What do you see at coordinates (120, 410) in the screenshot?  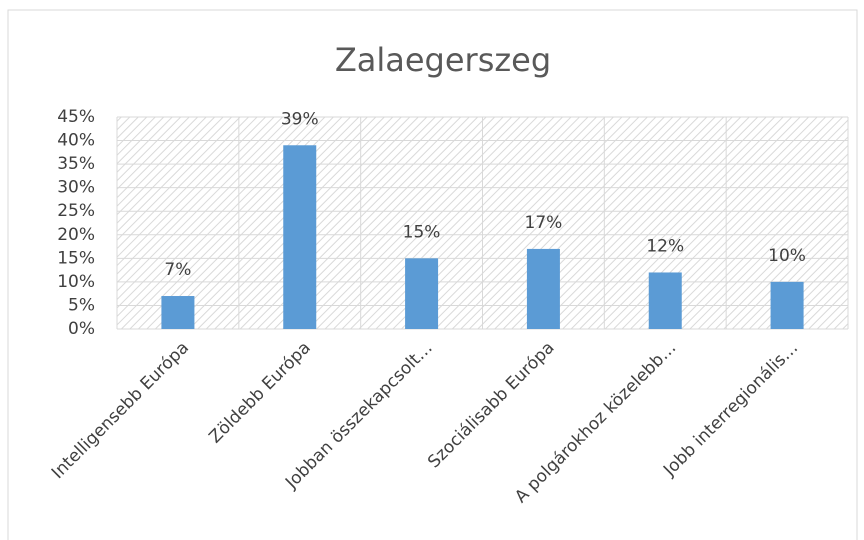 I see `x-tick-label: Intelligensebb Európa` at bounding box center [120, 410].